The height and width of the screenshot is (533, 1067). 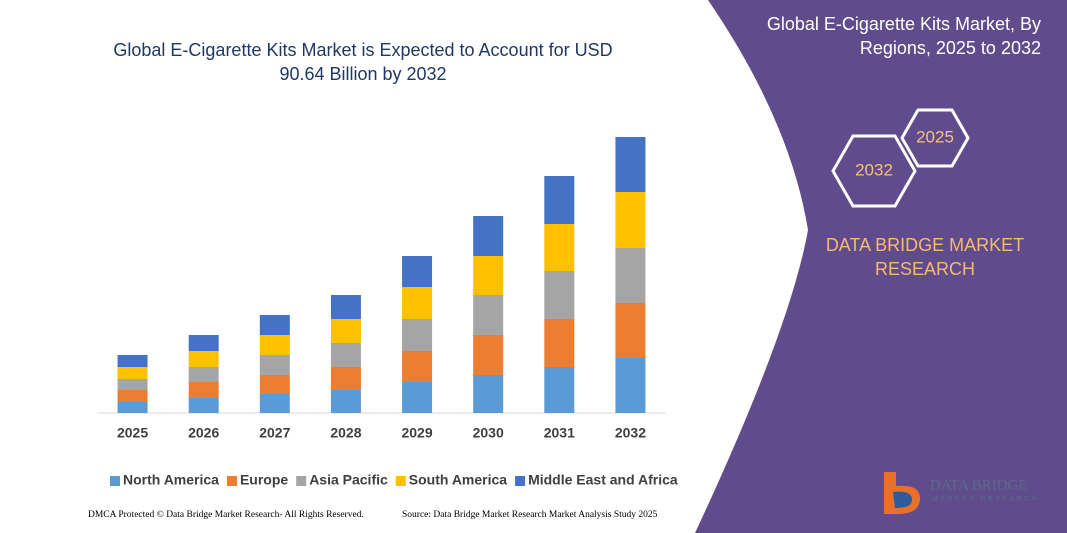 What do you see at coordinates (264, 480) in the screenshot?
I see `legend-label: Europe` at bounding box center [264, 480].